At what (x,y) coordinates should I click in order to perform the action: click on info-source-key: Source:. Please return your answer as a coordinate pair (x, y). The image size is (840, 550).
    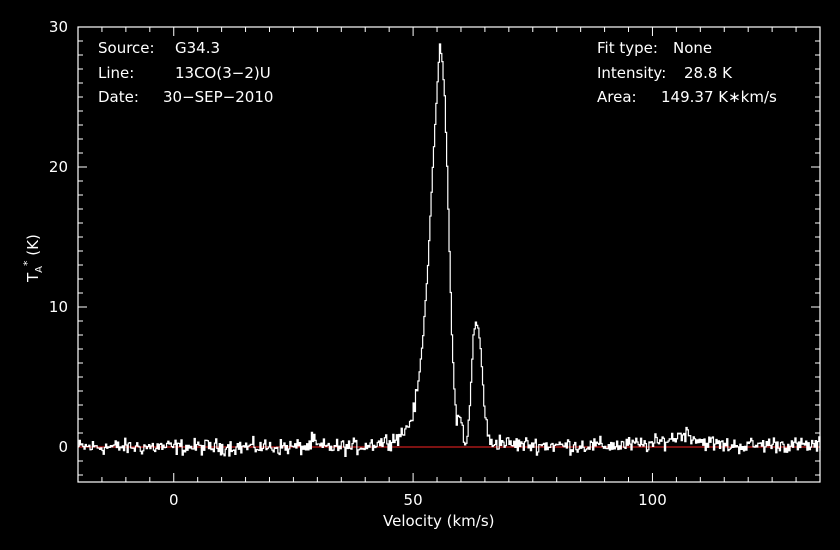
    Looking at the image, I should click on (126, 48).